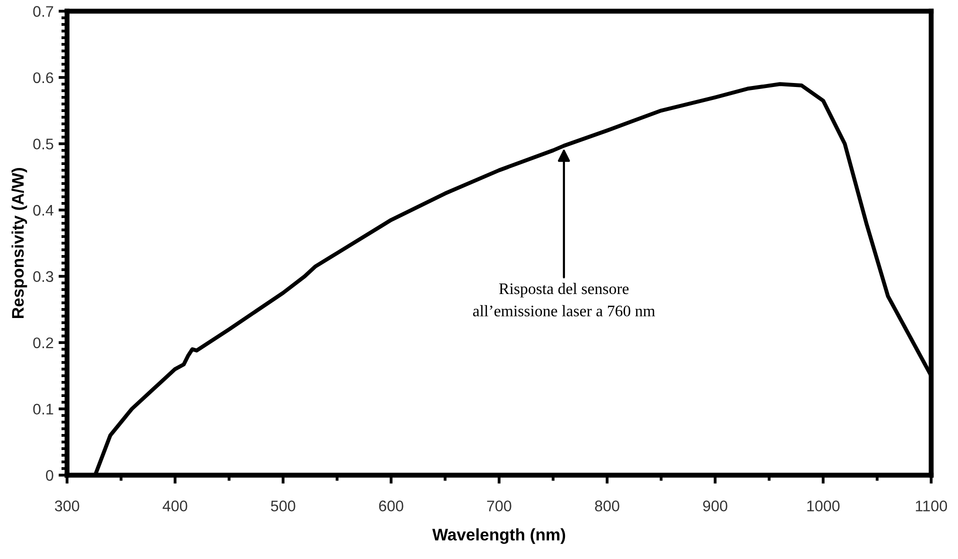  I want to click on y-tick-label: 0.4, so click(43, 210).